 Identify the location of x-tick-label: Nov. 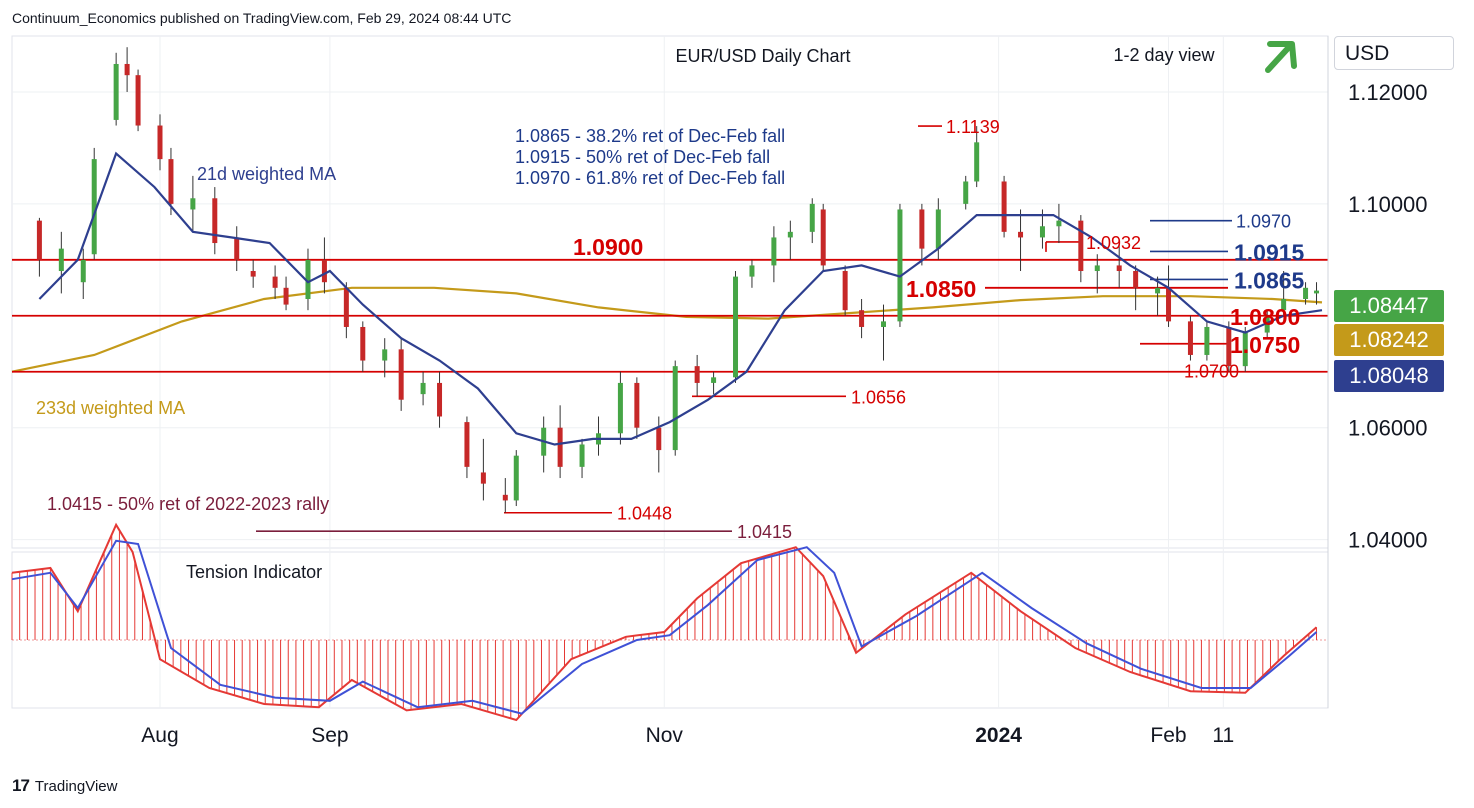
(665, 735).